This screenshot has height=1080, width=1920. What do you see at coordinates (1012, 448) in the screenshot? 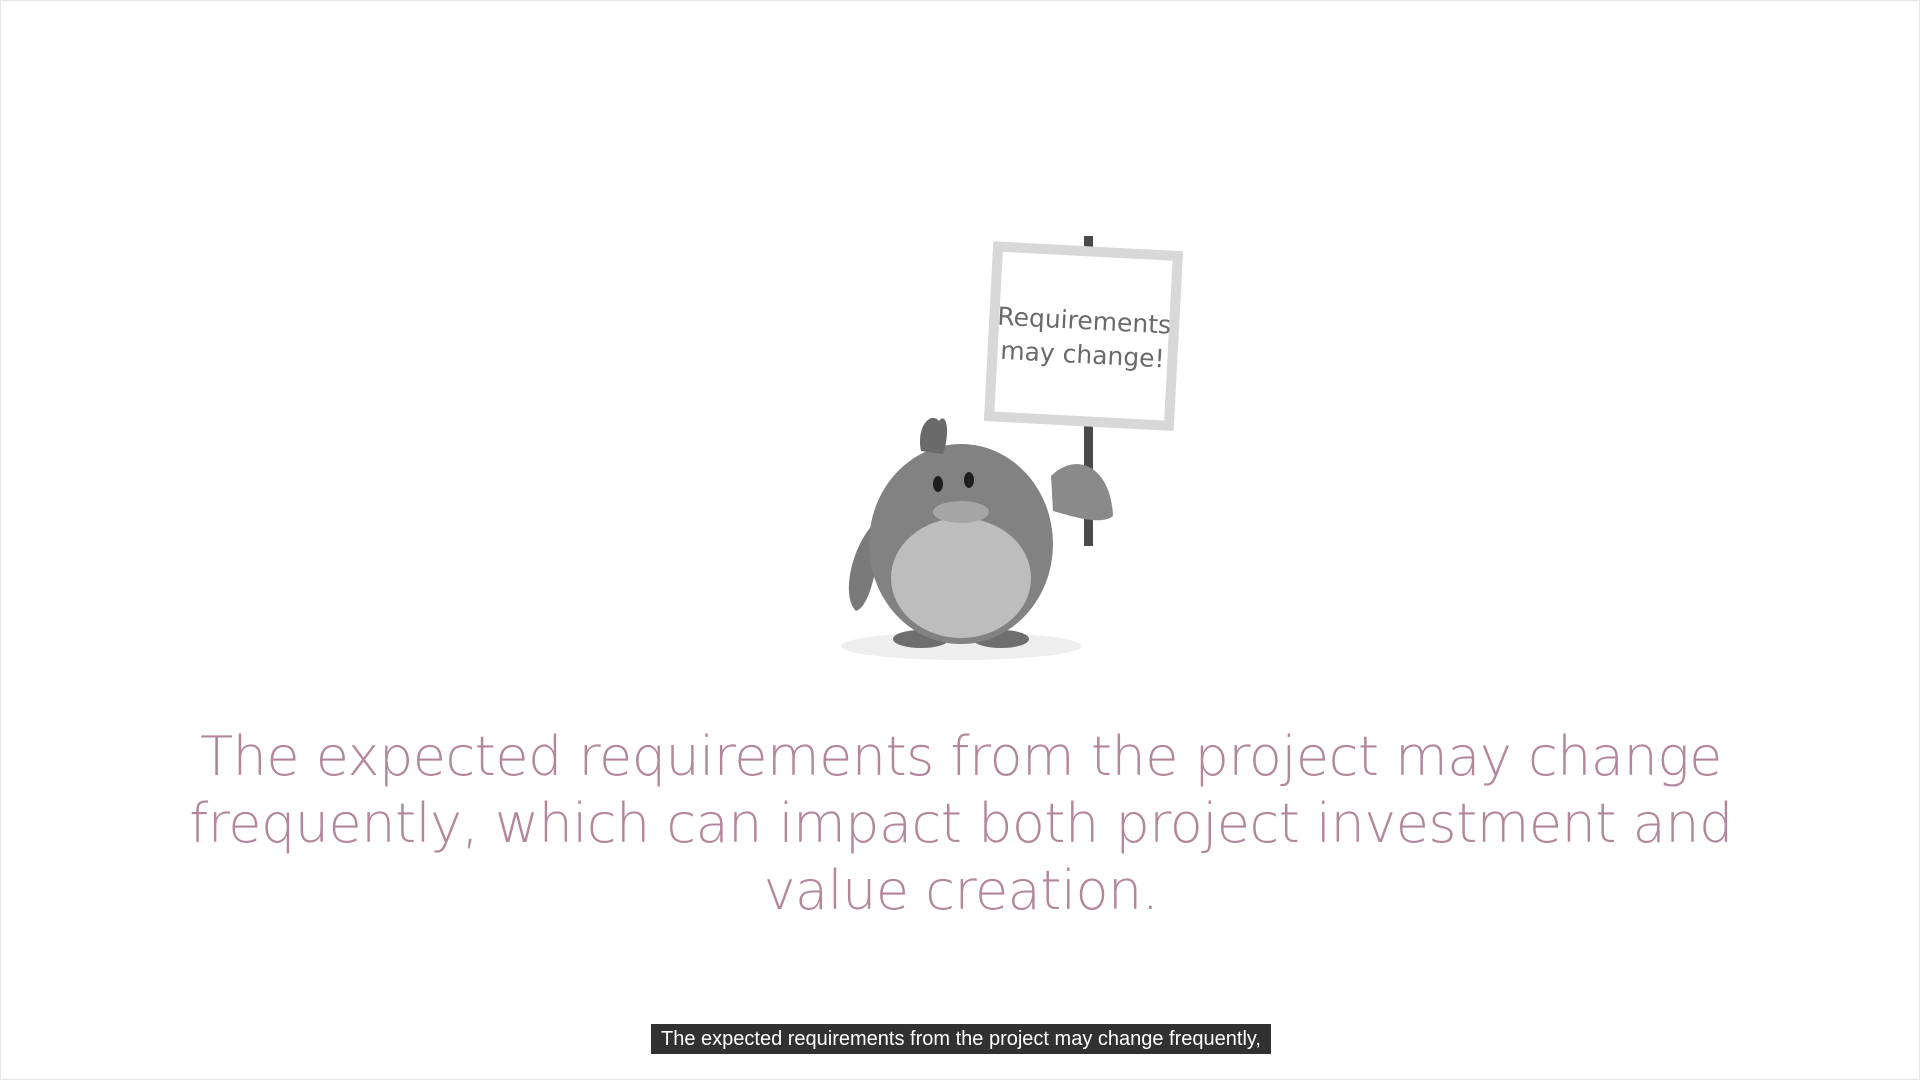
I see `penguin-holding-sign-icon: Requirements may change!` at bounding box center [1012, 448].